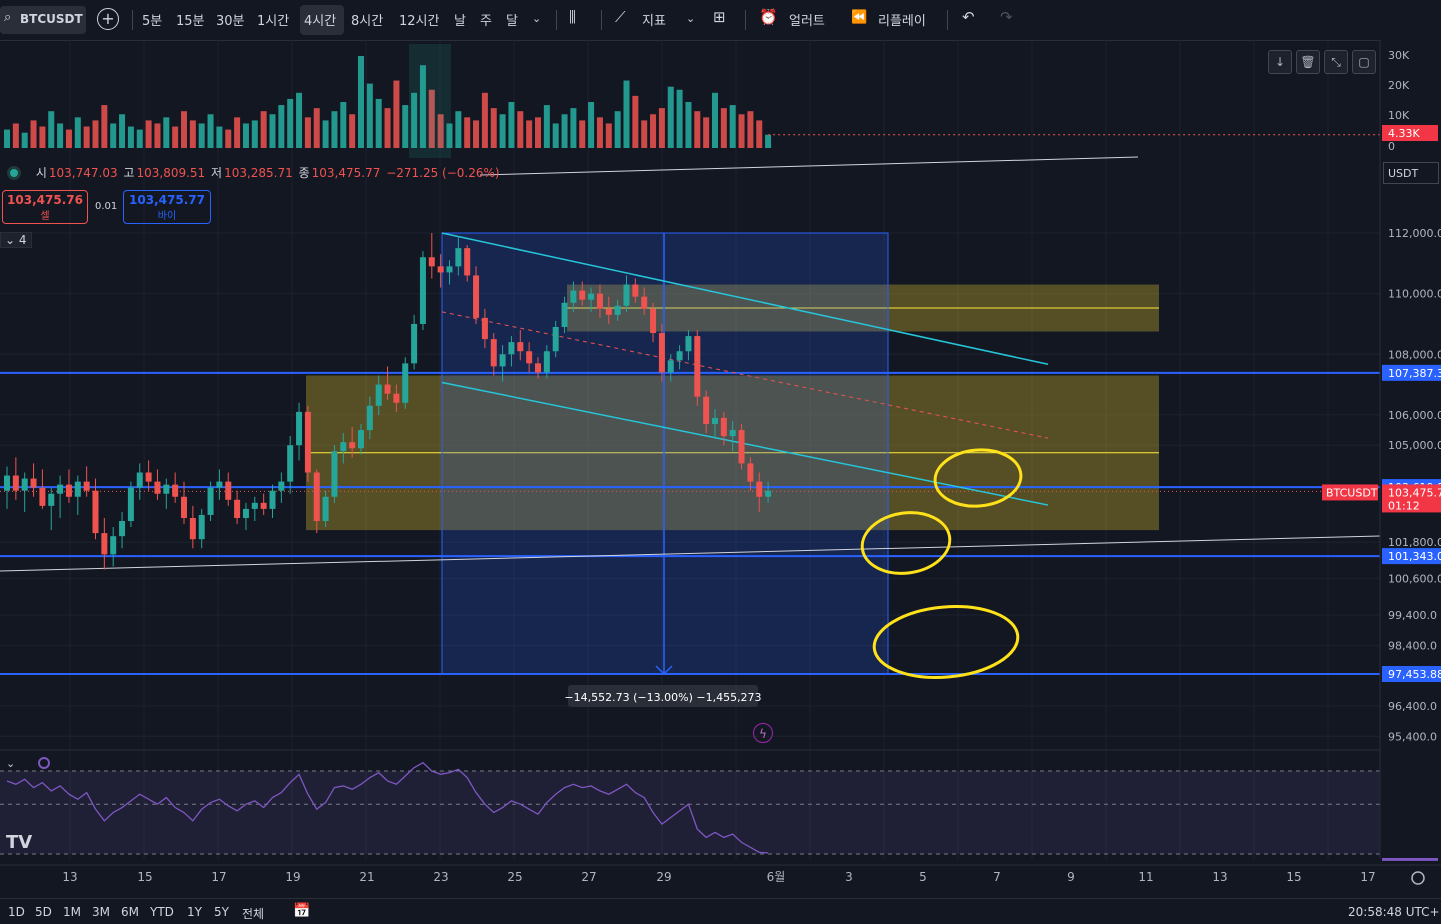 The image size is (1441, 924). What do you see at coordinates (1414, 674) in the screenshot?
I see `level-badge-label: 97,453.88` at bounding box center [1414, 674].